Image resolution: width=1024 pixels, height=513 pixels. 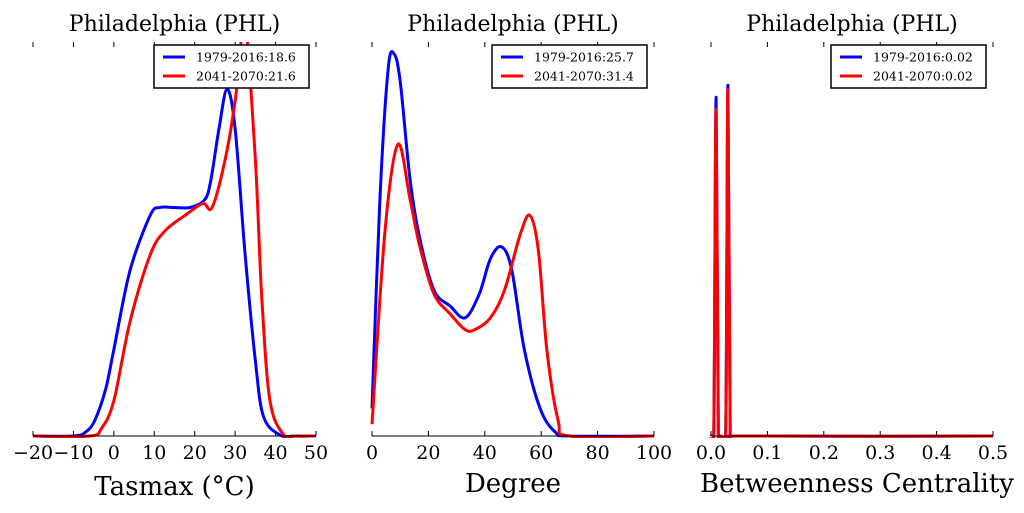 What do you see at coordinates (584, 57) in the screenshot?
I see `legend-label: 1979-2016:25.7` at bounding box center [584, 57].